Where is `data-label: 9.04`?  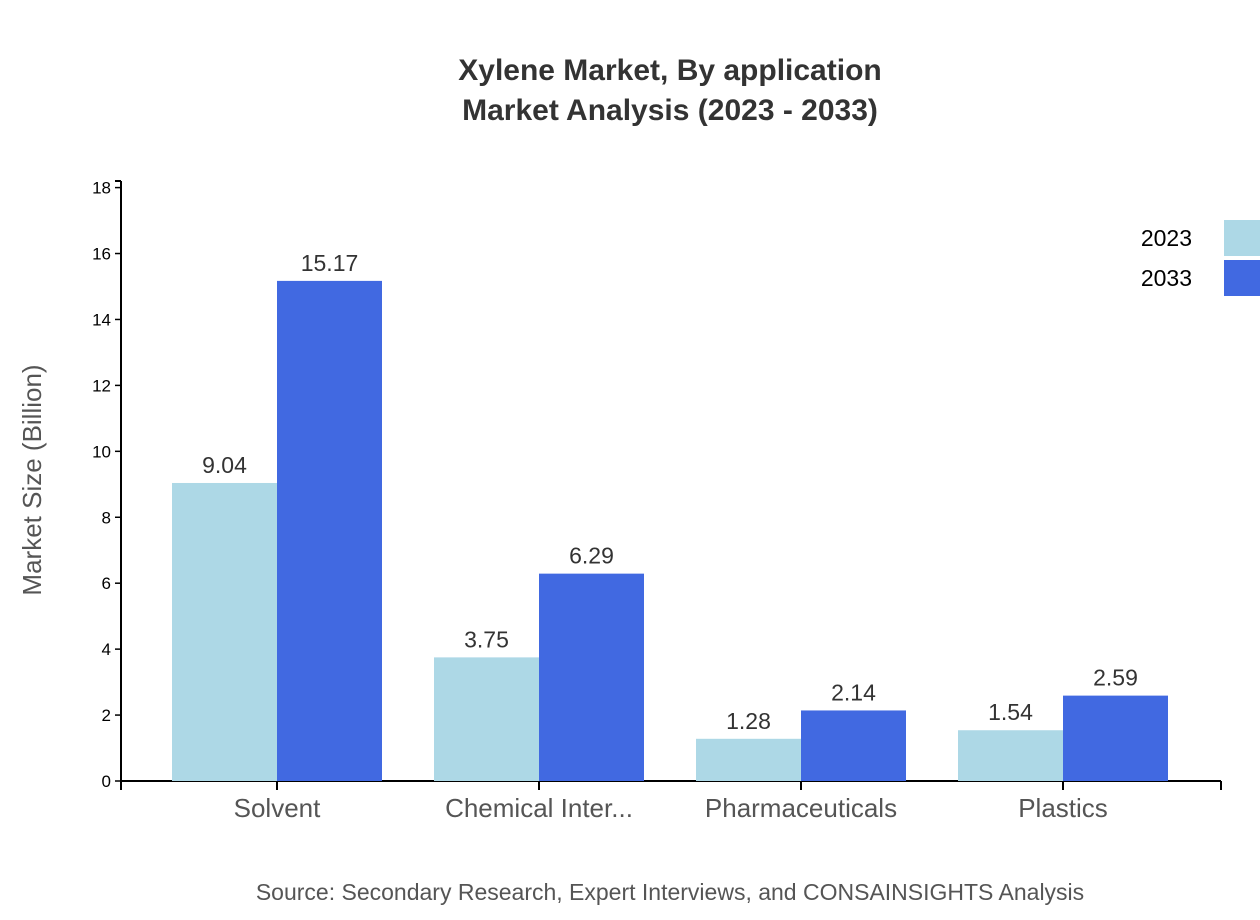 data-label: 9.04 is located at coordinates (224, 465).